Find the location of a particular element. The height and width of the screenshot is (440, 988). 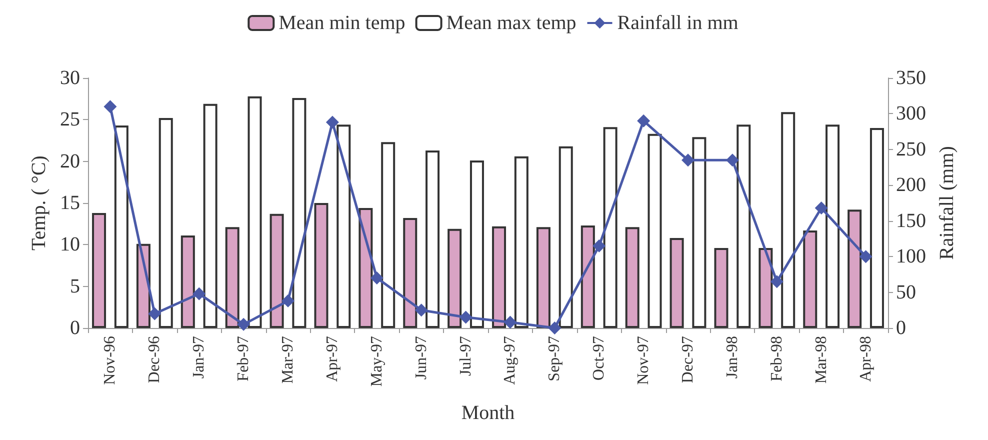

x-tick-label: Mar-98 is located at coordinates (821, 360).